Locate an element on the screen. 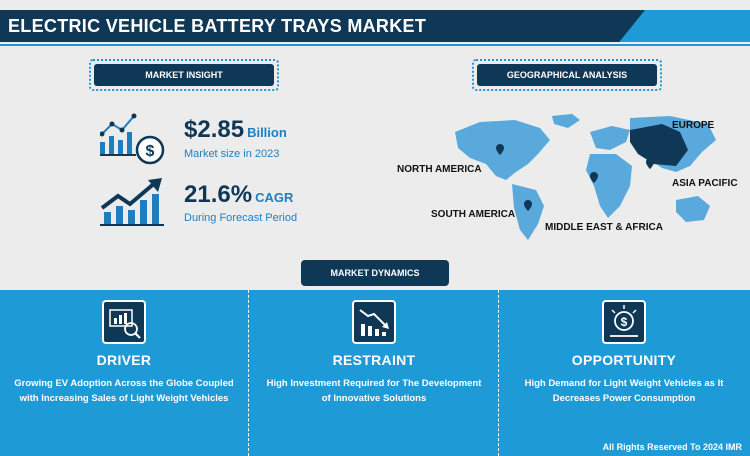 Image resolution: width=750 pixels, height=456 pixels. market-size-value: $2.85 Billion is located at coordinates (235, 130).